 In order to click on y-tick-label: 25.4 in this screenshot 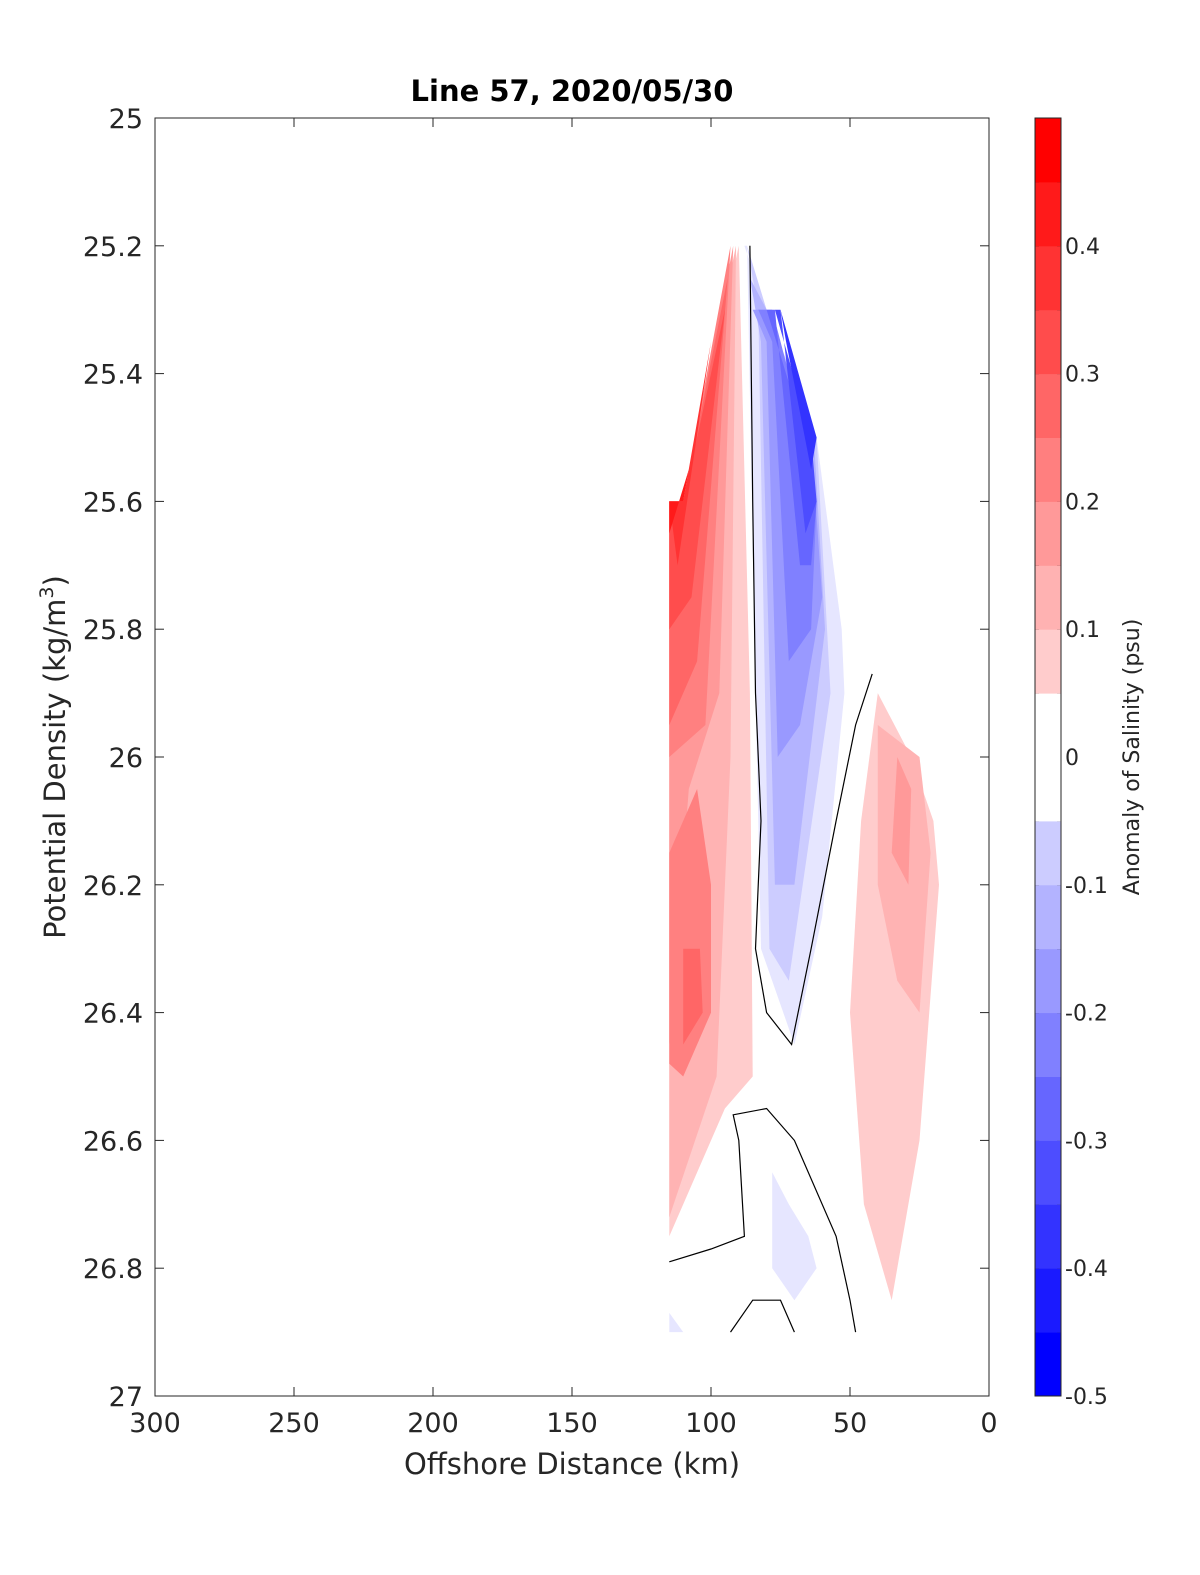, I will do `click(113, 375)`.